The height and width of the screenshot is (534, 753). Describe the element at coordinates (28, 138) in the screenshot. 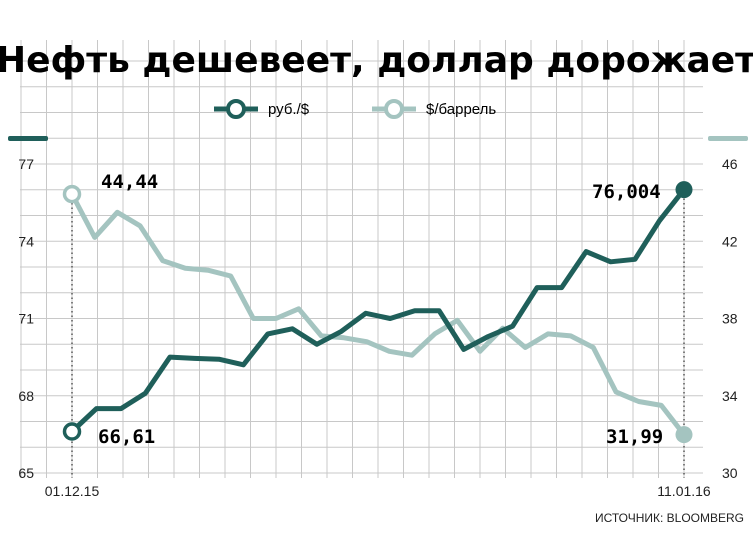

I see `left-axis-key` at that location.